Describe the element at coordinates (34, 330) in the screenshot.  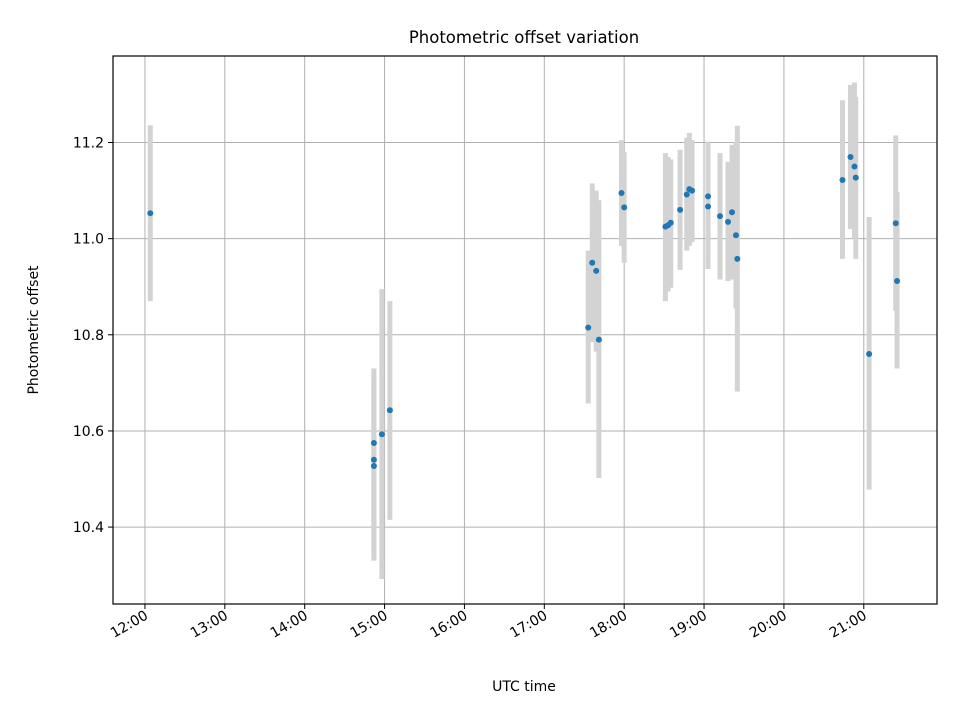
I see `y-axis-label: Photometric offset` at that location.